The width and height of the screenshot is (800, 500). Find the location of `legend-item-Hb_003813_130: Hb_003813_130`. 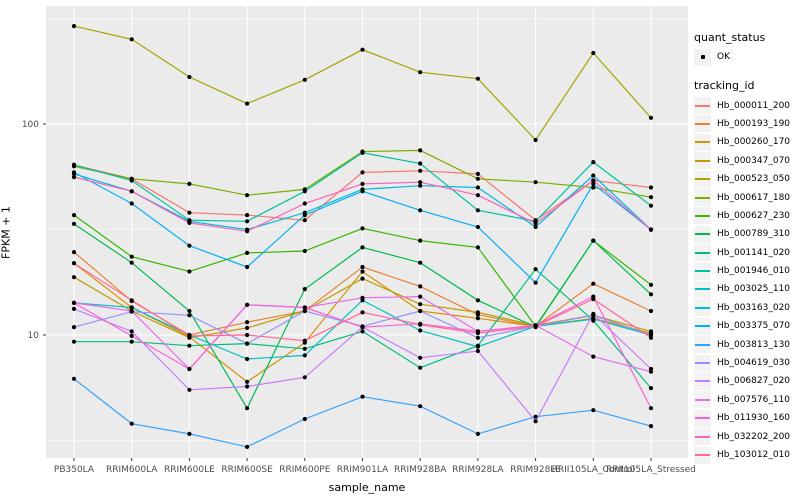

legend-item-Hb_003813_130: Hb_003813_130 is located at coordinates (747, 344).